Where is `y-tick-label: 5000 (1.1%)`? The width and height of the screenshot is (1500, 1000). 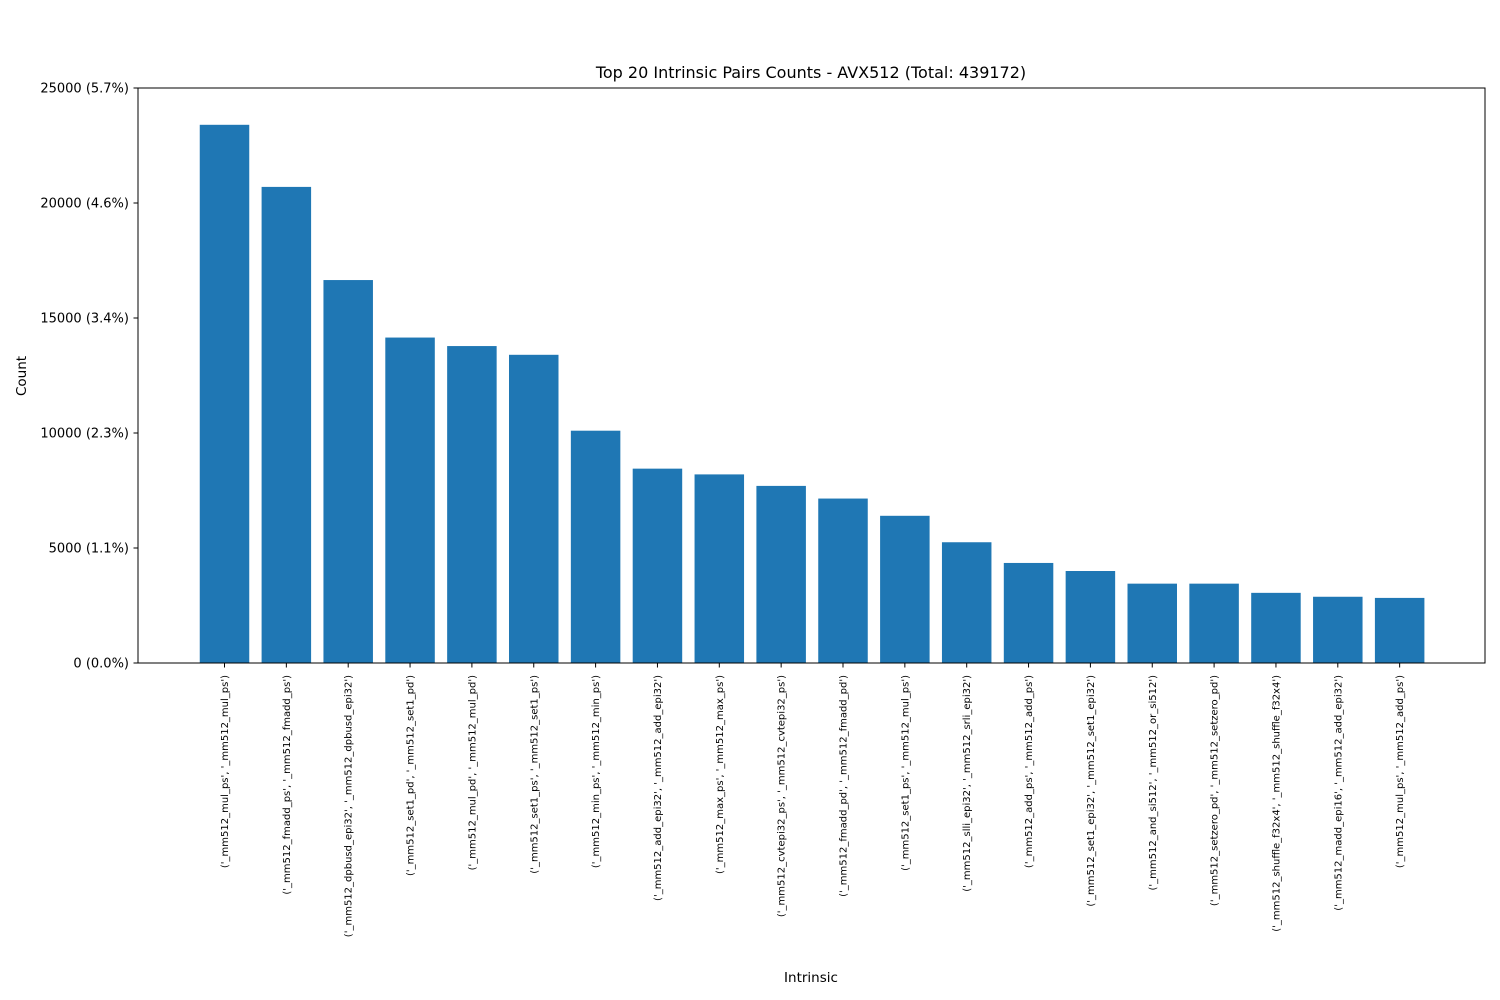
y-tick-label: 5000 (1.1%) is located at coordinates (89, 549).